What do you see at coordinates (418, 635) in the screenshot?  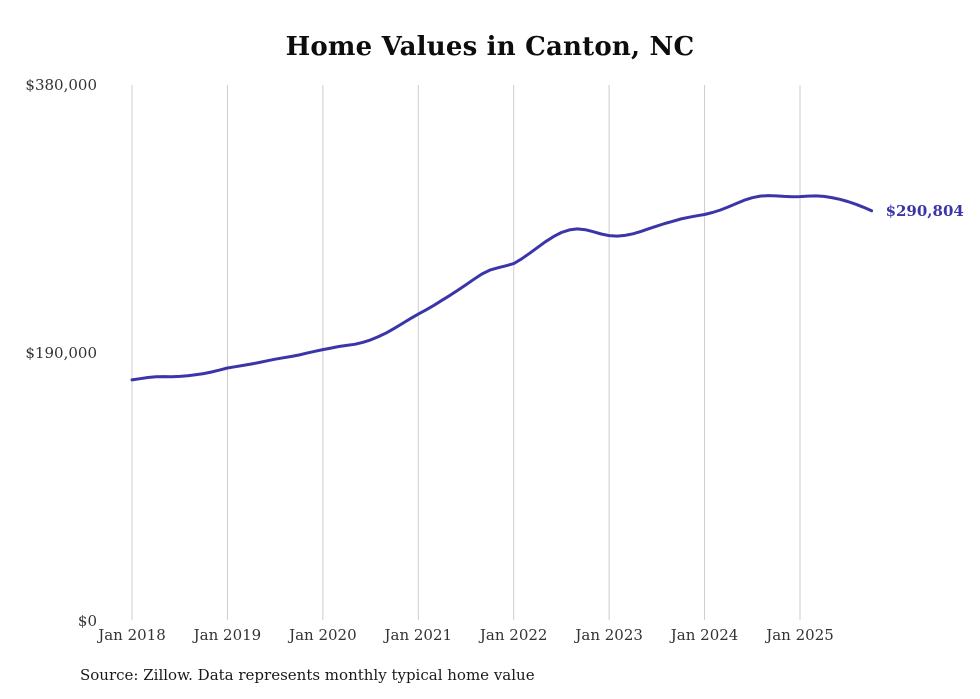 I see `x-tick-label: Jan 2021` at bounding box center [418, 635].